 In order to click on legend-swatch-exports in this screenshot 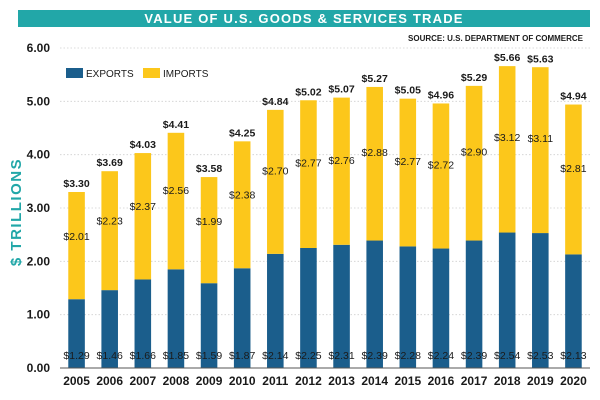, I will do `click(74, 73)`.